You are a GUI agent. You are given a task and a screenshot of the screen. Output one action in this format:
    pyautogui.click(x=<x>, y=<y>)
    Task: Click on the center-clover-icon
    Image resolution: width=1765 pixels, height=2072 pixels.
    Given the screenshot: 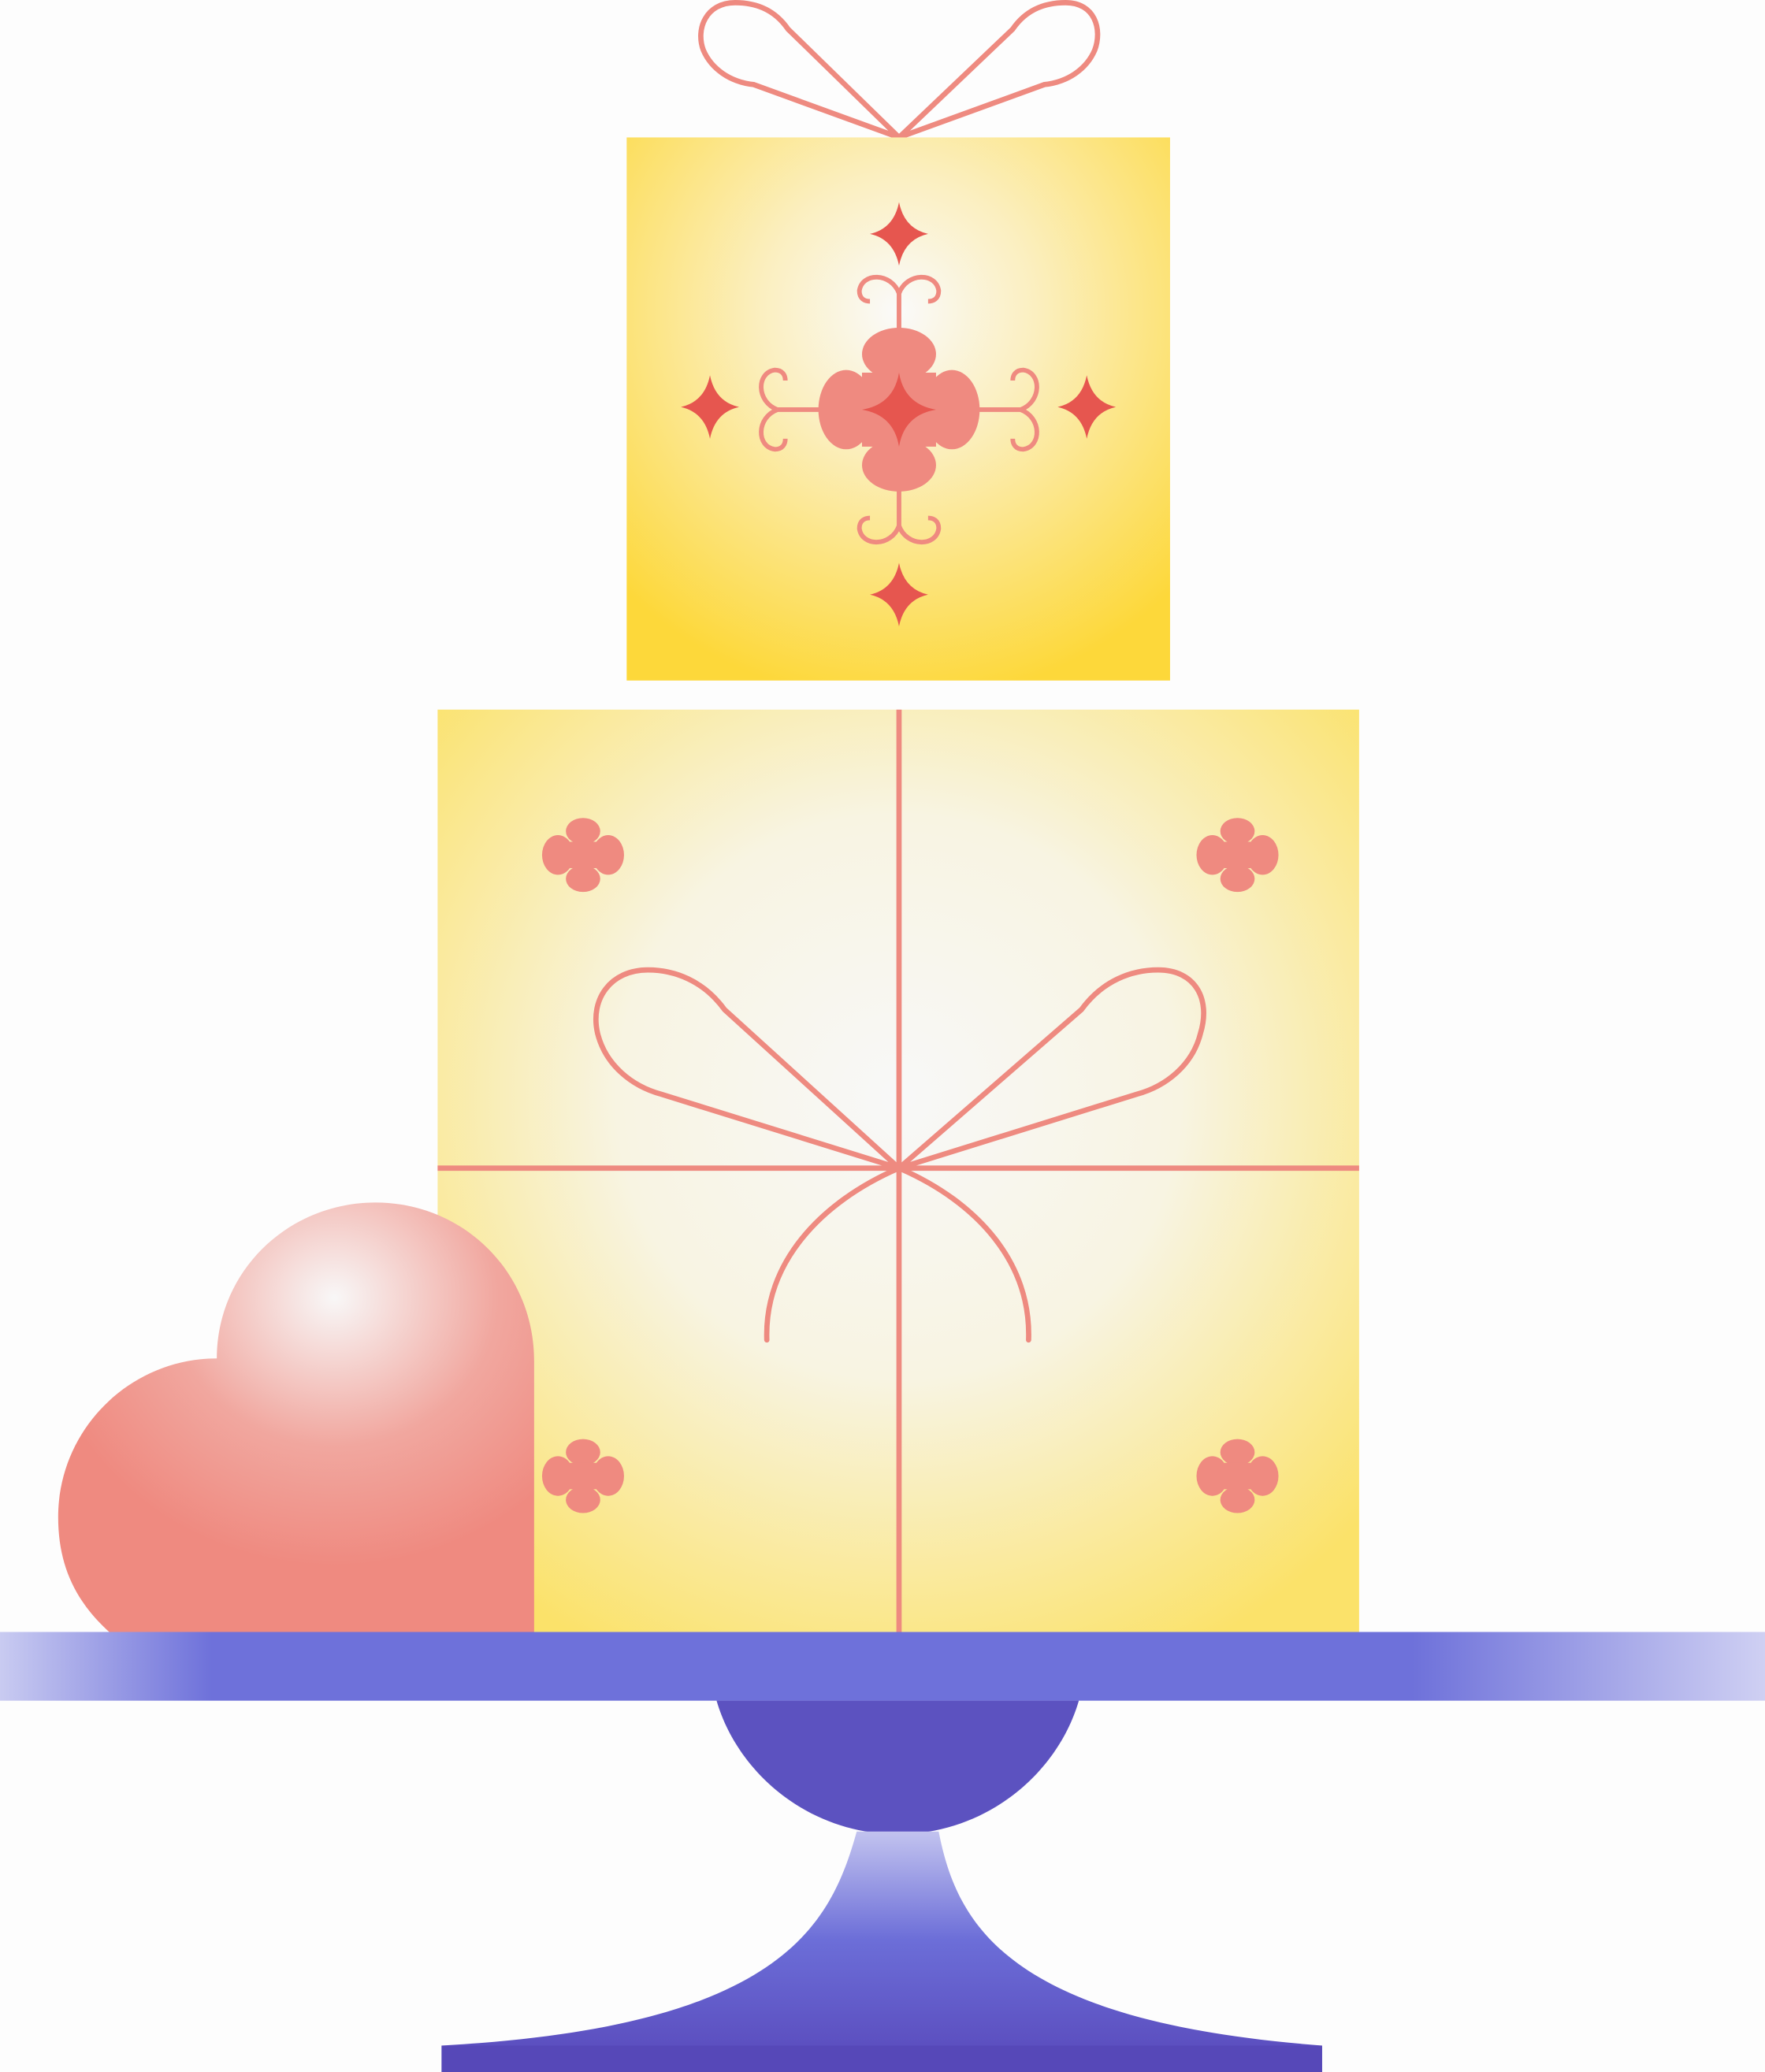 What is the action you would take?
    pyautogui.click(x=899, y=409)
    